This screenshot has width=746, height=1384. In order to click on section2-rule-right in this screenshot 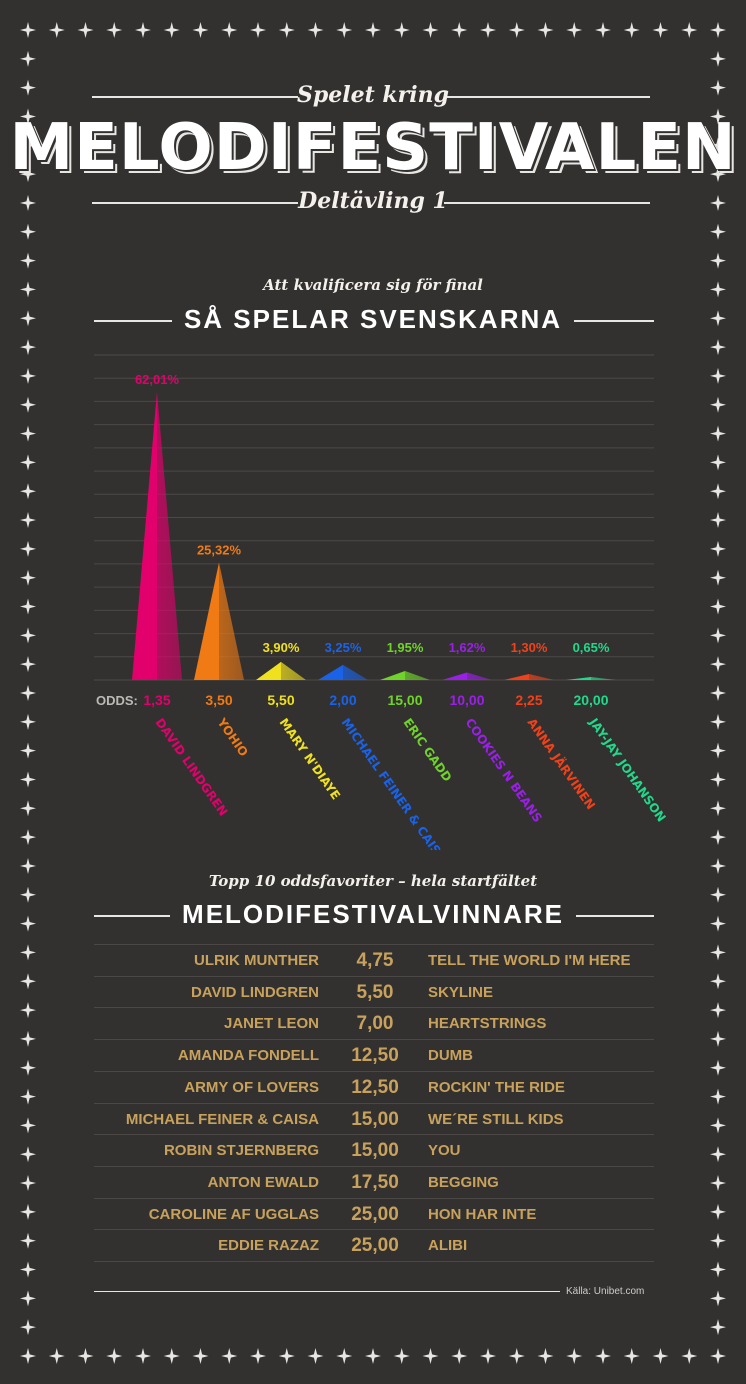, I will do `click(601, 916)`.